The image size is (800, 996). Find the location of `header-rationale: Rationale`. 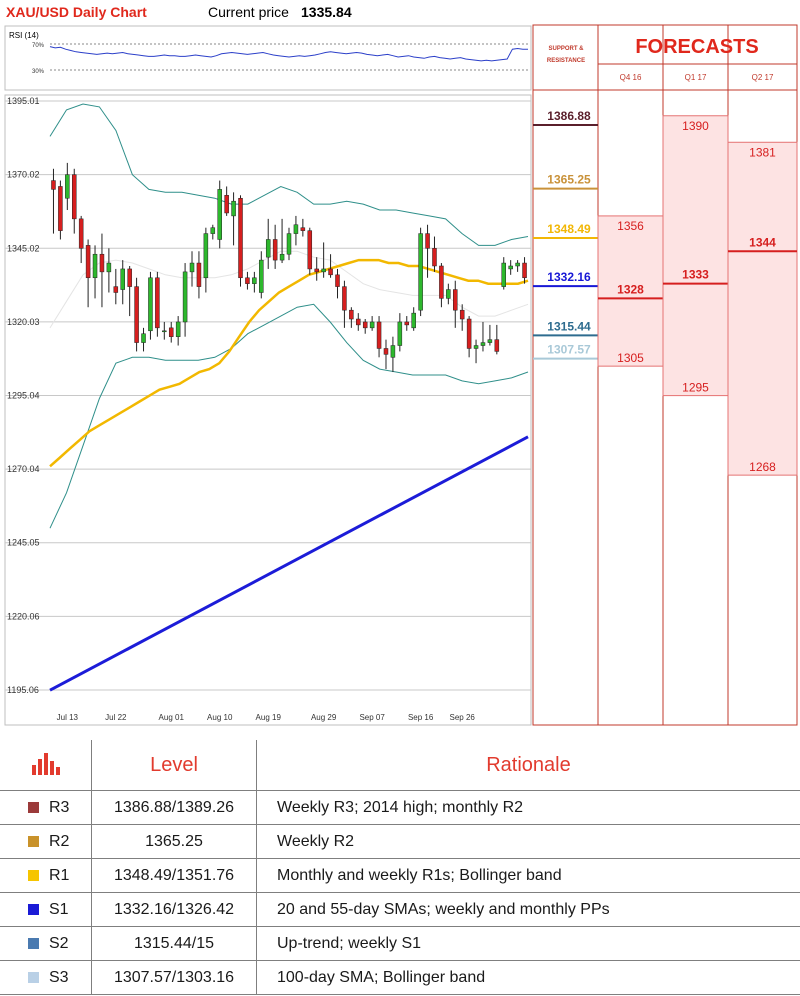

header-rationale: Rationale is located at coordinates (528, 765).